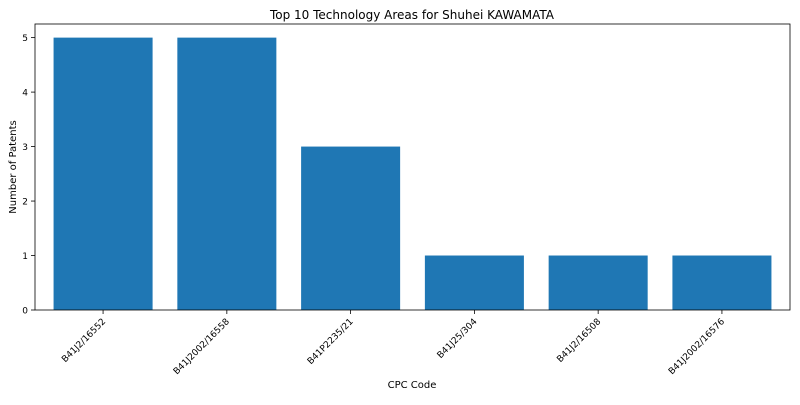 This screenshot has height=405, width=800. Describe the element at coordinates (202, 347) in the screenshot. I see `x-tick-label: B41J2002/16558` at that location.